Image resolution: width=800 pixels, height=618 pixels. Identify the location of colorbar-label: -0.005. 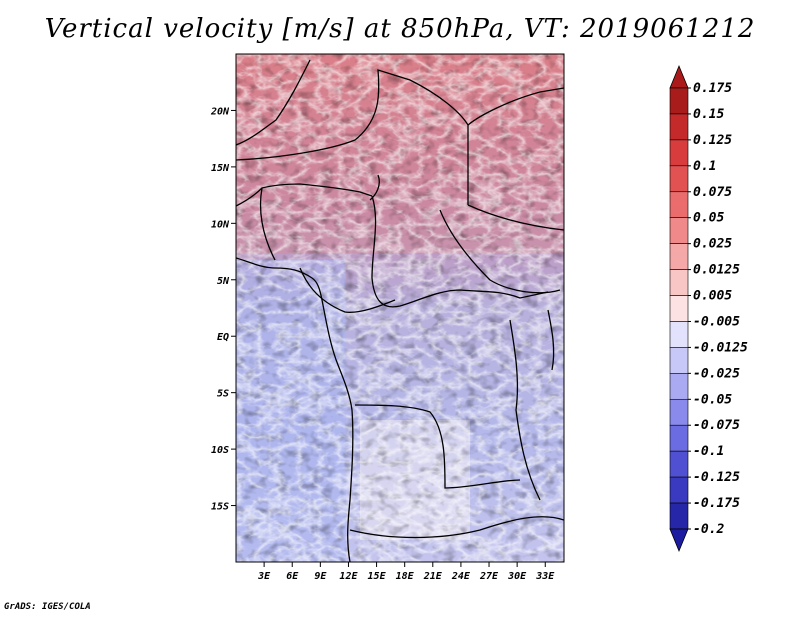
(716, 321).